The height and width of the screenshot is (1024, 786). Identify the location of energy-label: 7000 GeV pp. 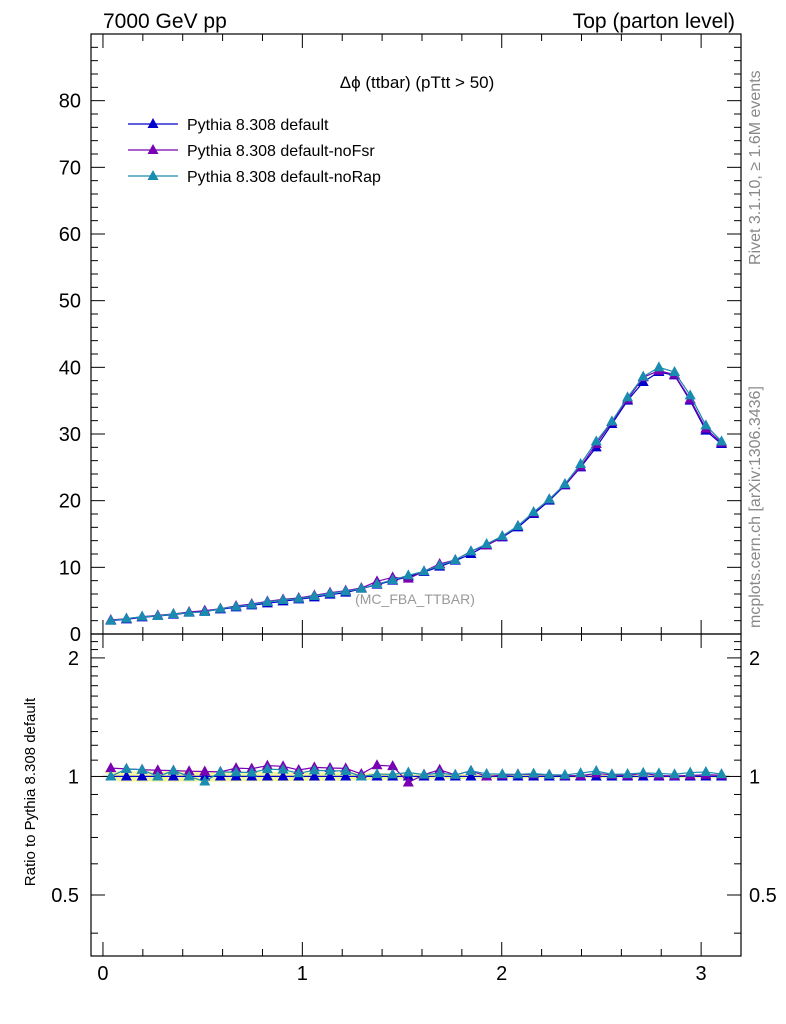
(165, 21).